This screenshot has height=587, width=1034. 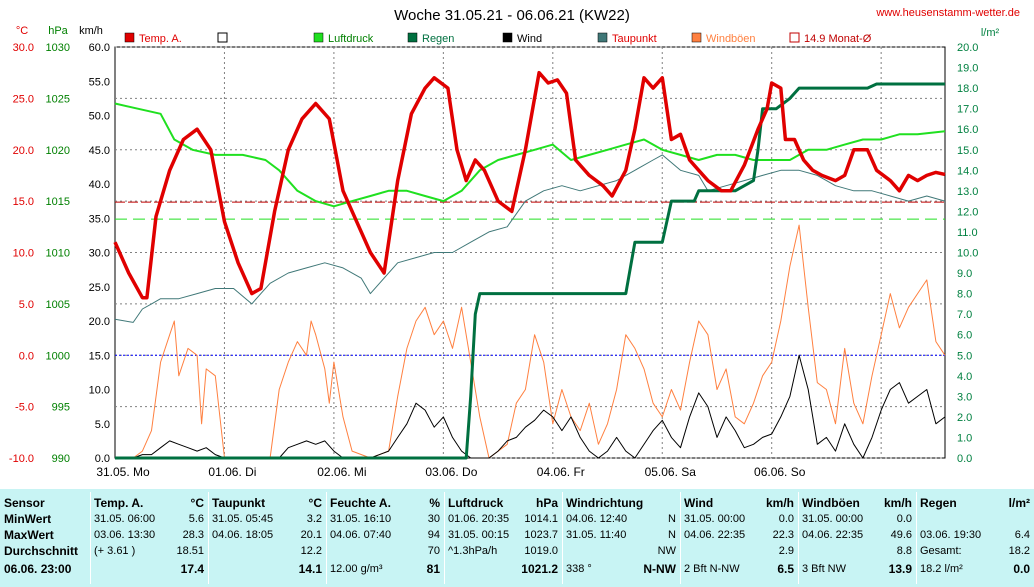 I want to click on stats-row: 04.06. 22:35 49.6, so click(x=857, y=535).